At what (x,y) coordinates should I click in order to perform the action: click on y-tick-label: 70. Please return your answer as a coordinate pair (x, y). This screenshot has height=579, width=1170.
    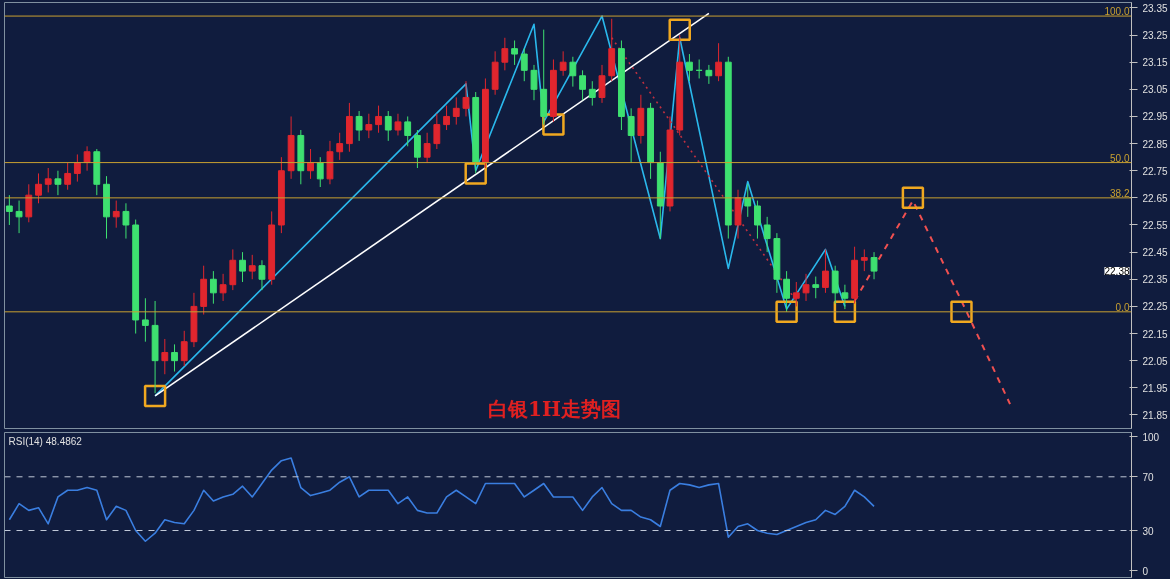
    Looking at the image, I should click on (1148, 477).